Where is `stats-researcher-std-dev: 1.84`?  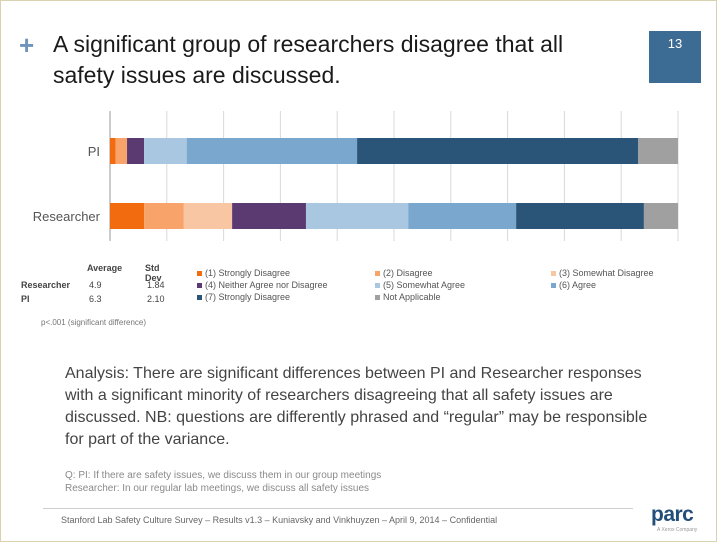 stats-researcher-std-dev: 1.84 is located at coordinates (156, 285).